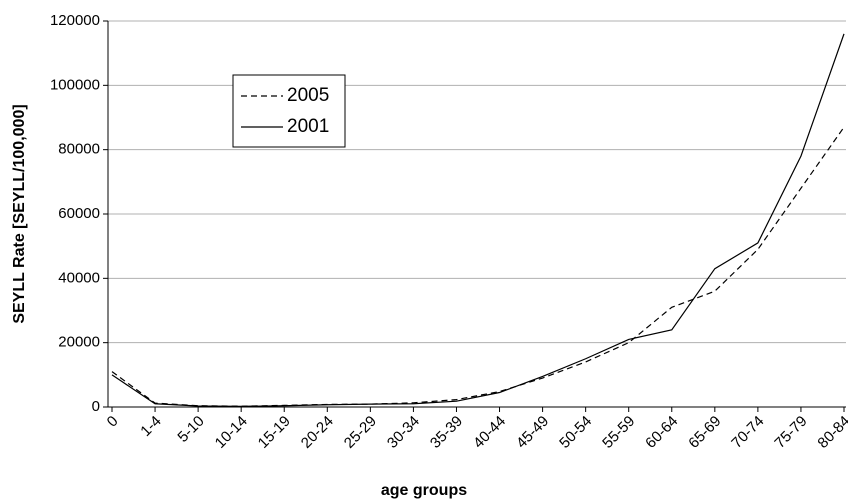 The image size is (848, 502). I want to click on x-tick-label: 30-34, so click(403, 432).